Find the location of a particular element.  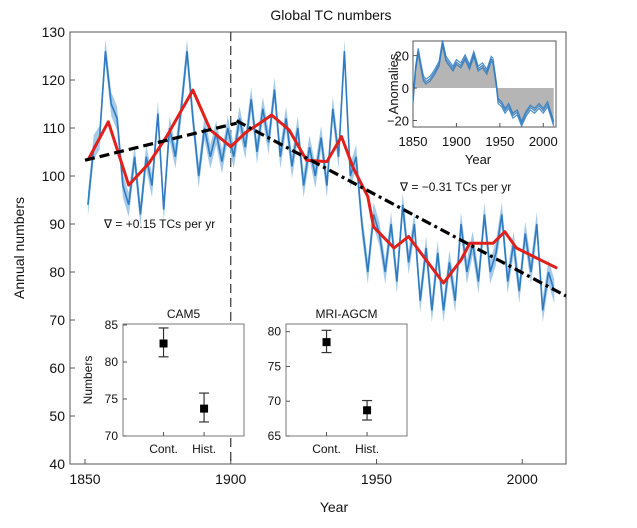

mri-y-tick-label: 65 is located at coordinates (275, 436).